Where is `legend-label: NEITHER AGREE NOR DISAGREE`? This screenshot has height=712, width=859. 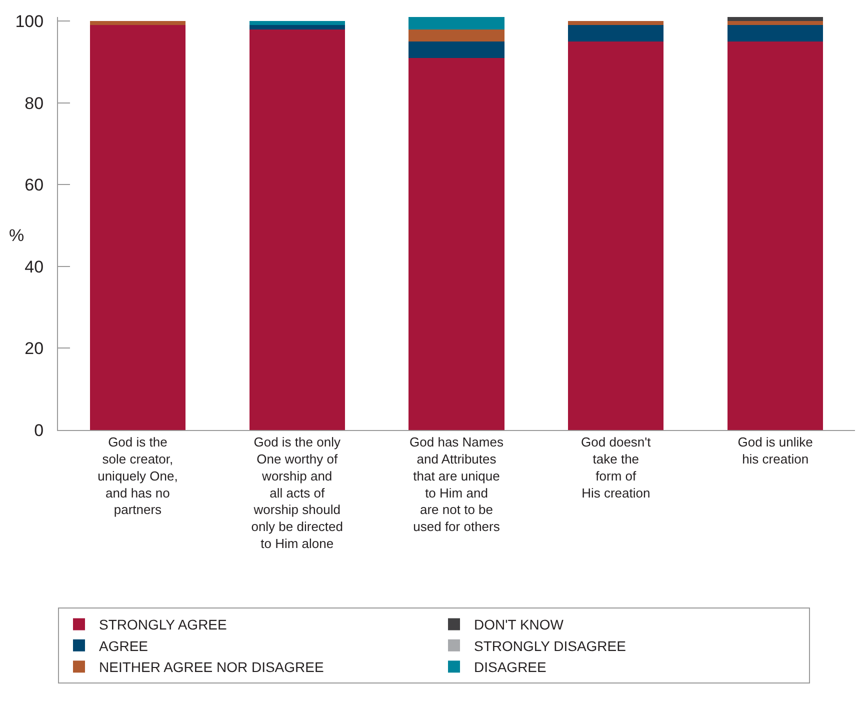
legend-label: NEITHER AGREE NOR DISAGREE is located at coordinates (211, 667).